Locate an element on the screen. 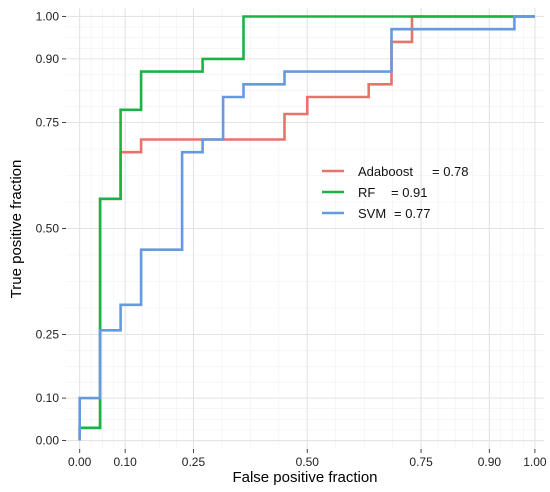 The width and height of the screenshot is (550, 492). x-tick-label: 0.75 is located at coordinates (421, 462).